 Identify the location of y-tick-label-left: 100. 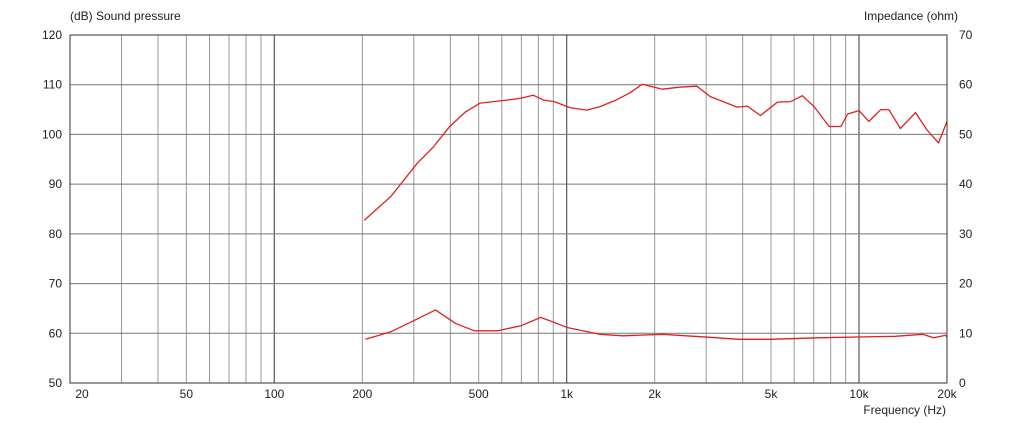
(52, 134).